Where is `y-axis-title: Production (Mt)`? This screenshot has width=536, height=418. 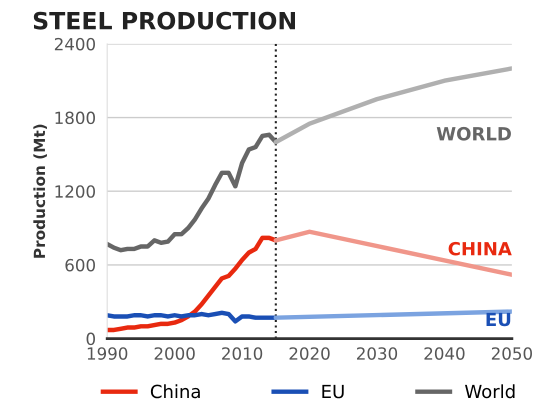 y-axis-title: Production (Mt) is located at coordinates (40, 191).